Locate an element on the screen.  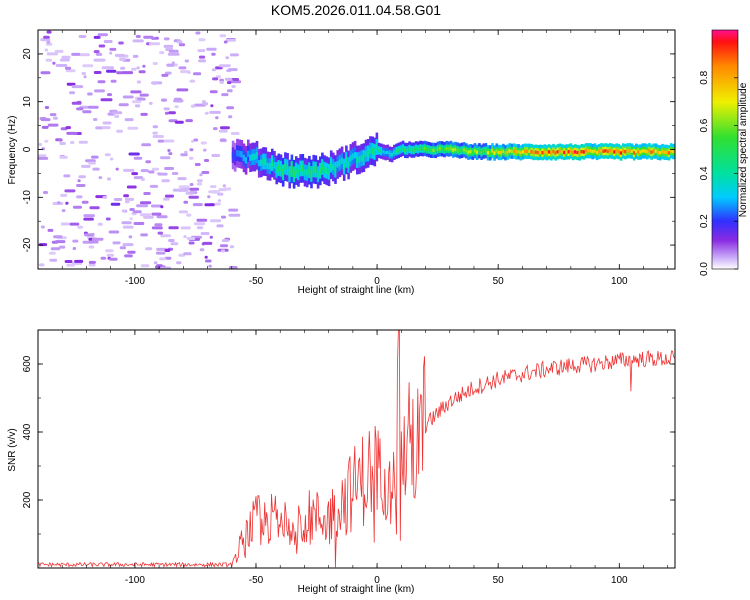
spectrogram-y-label: Frequency (Hz) is located at coordinates (12, 150).